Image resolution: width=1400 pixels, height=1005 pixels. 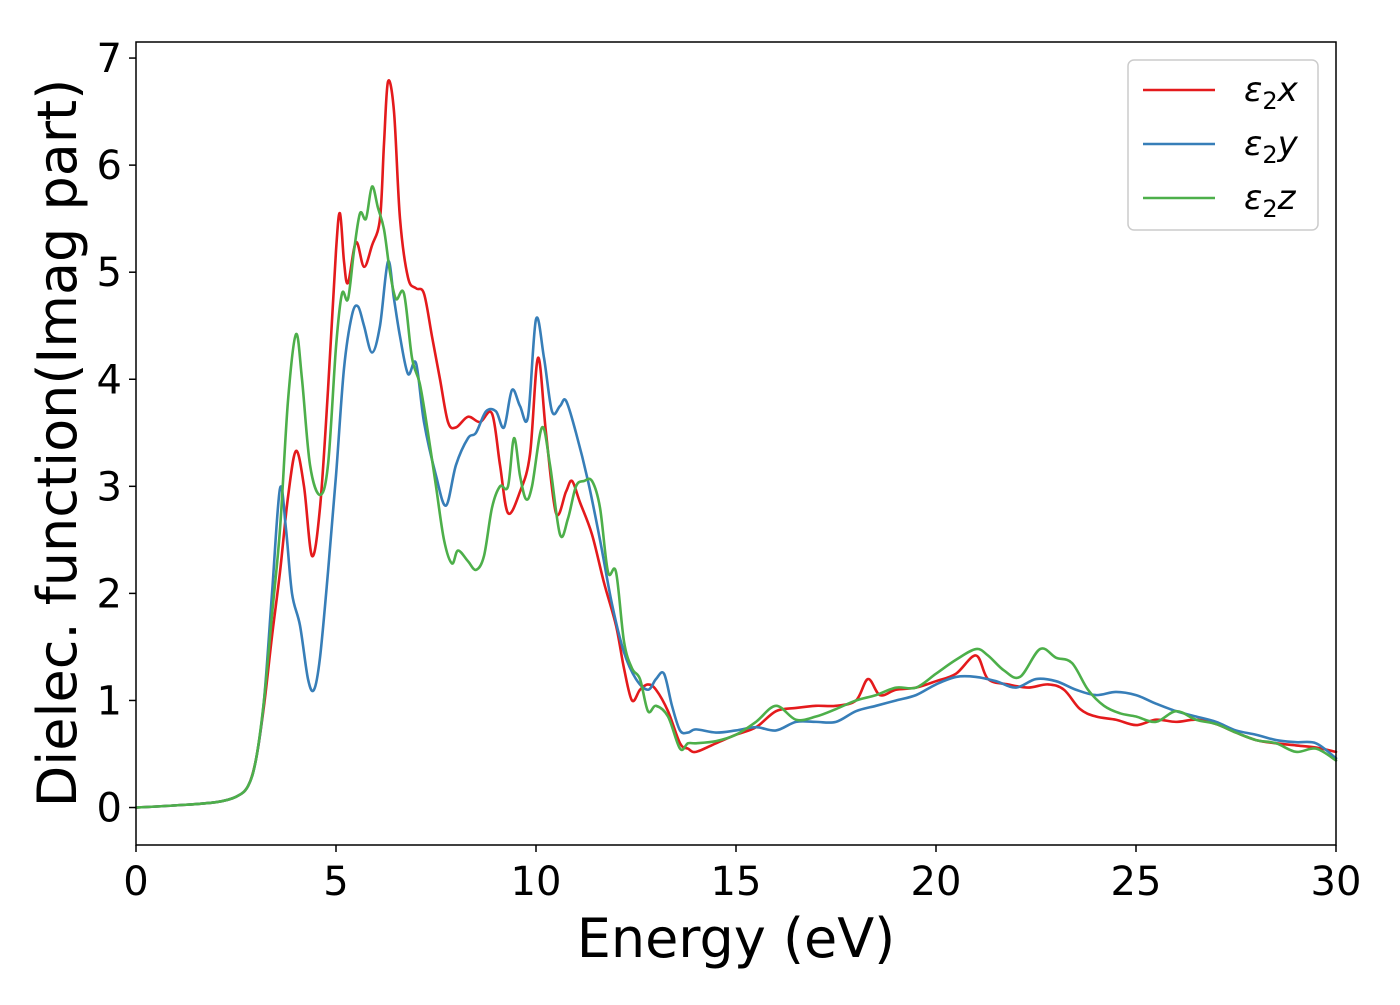 What do you see at coordinates (736, 882) in the screenshot?
I see `x-tick-label: 15` at bounding box center [736, 882].